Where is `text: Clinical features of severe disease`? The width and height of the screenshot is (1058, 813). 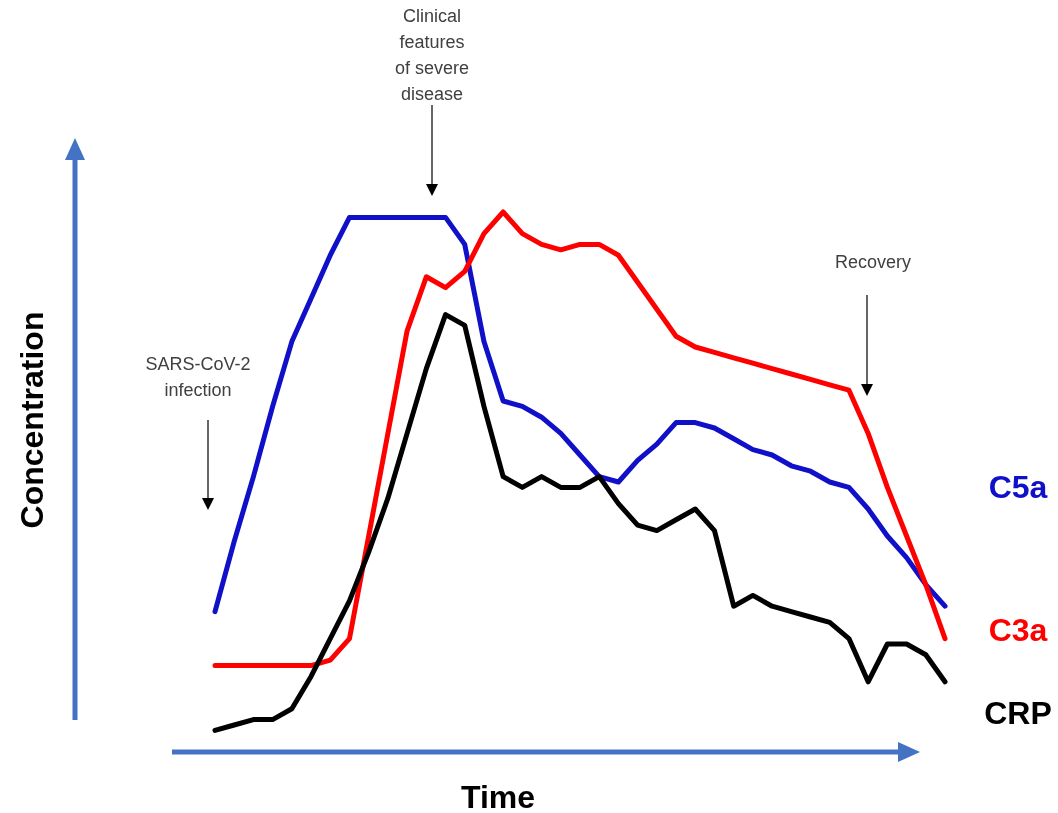
text: Clinical features of severe disease is located at coordinates (432, 55).